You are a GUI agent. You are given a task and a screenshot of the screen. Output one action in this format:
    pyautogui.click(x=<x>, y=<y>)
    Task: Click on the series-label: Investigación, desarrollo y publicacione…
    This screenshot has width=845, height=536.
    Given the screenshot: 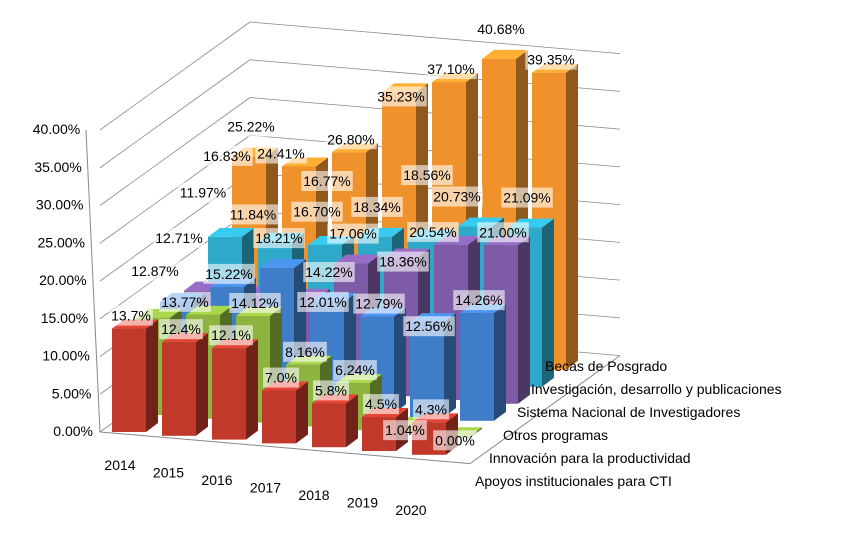 What is the action you would take?
    pyautogui.click(x=656, y=389)
    